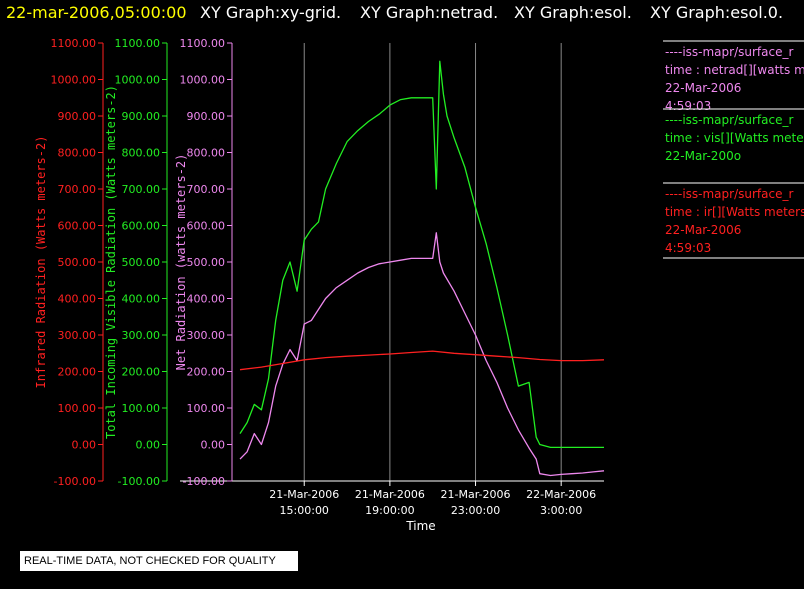  Describe the element at coordinates (138, 80) in the screenshot. I see `y-tick-label-vis: 1000.00` at that location.